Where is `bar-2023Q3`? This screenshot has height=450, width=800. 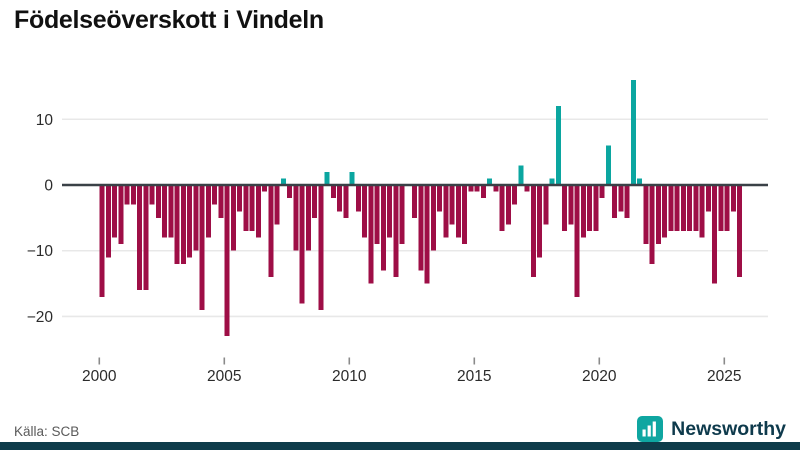 bar-2023Q3 is located at coordinates (690, 208).